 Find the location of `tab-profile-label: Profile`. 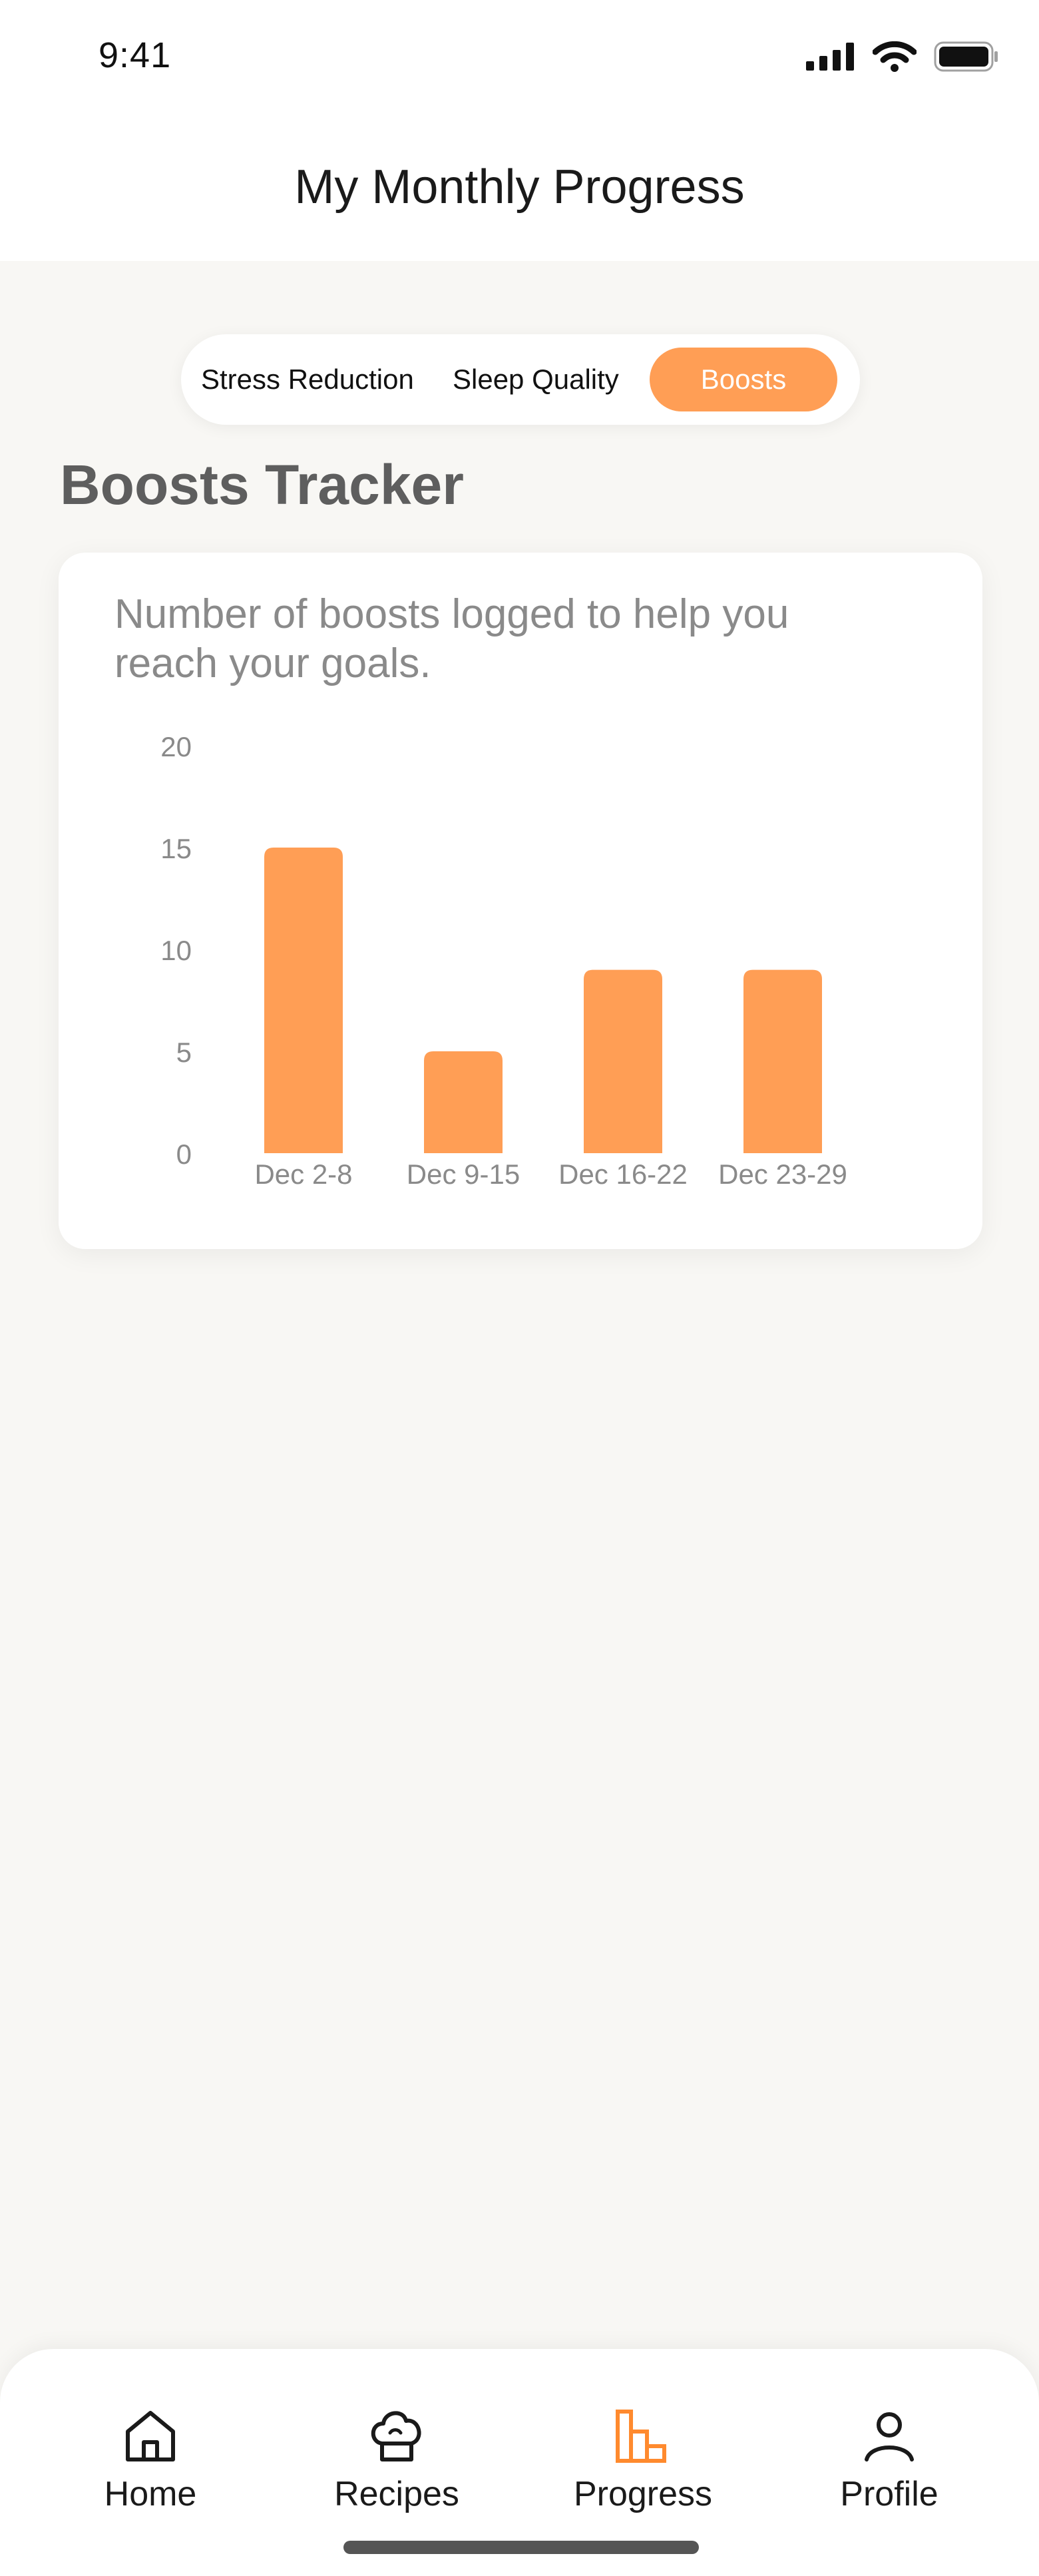

tab-profile-label: Profile is located at coordinates (889, 2494).